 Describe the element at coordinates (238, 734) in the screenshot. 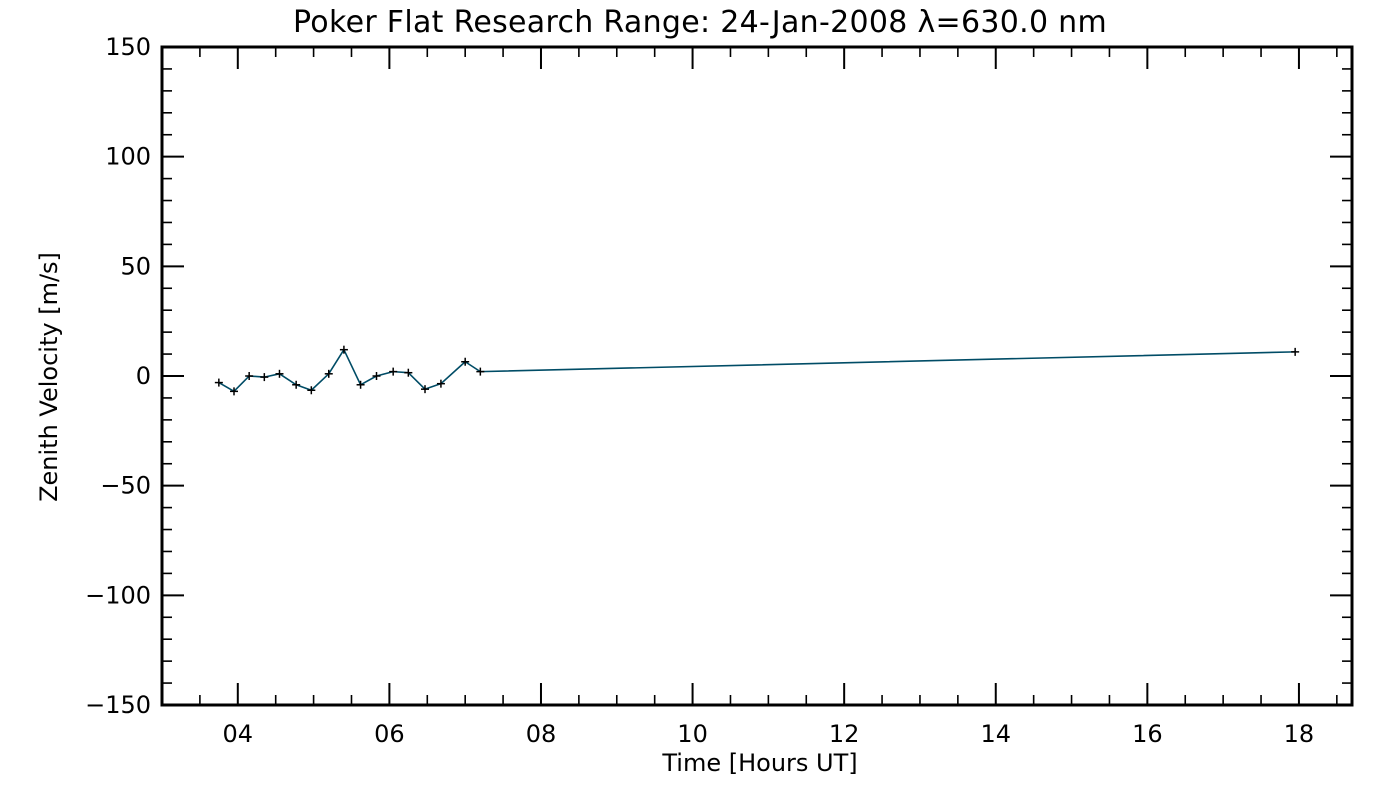

I see `x-tick-label: 04` at that location.